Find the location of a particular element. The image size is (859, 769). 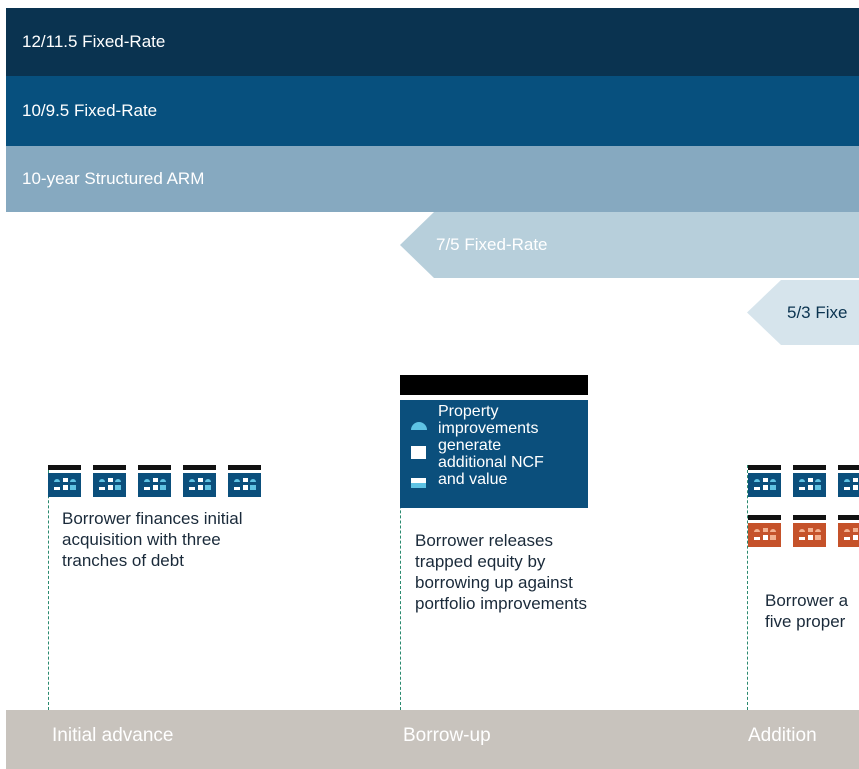

stage-label: Borrow-up is located at coordinates (447, 735).